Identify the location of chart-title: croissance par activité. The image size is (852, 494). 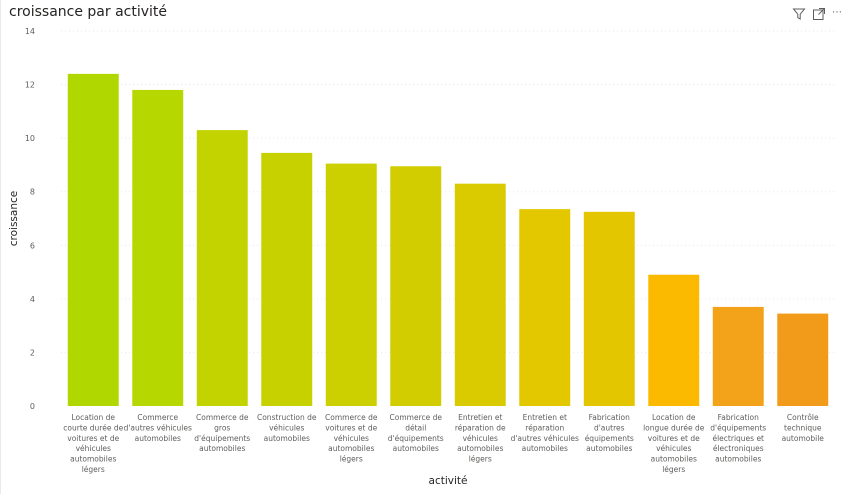
(88, 12).